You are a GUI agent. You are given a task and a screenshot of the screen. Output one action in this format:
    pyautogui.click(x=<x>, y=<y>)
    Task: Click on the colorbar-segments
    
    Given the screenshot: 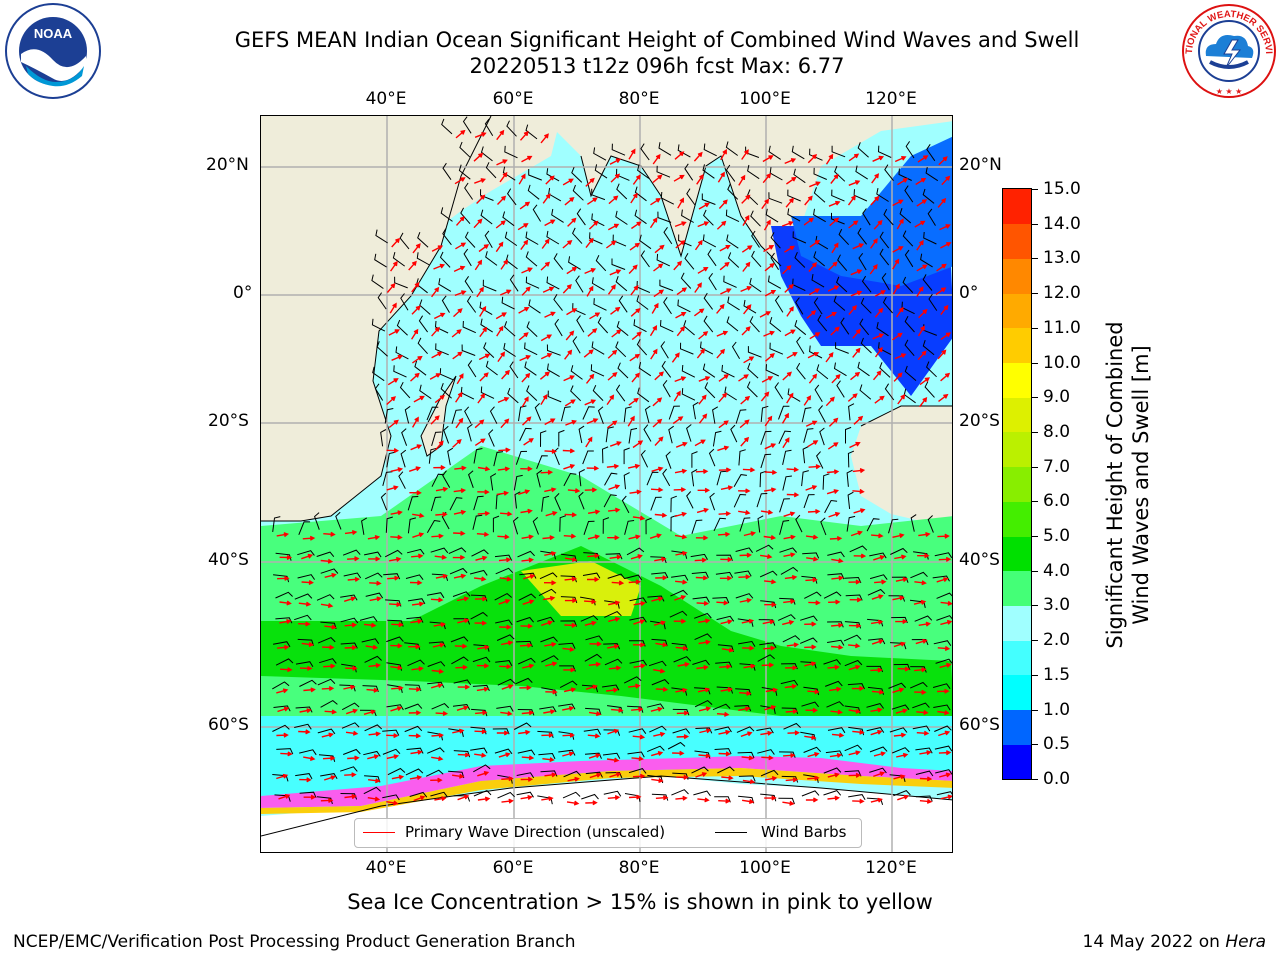 What is the action you would take?
    pyautogui.click(x=1017, y=484)
    